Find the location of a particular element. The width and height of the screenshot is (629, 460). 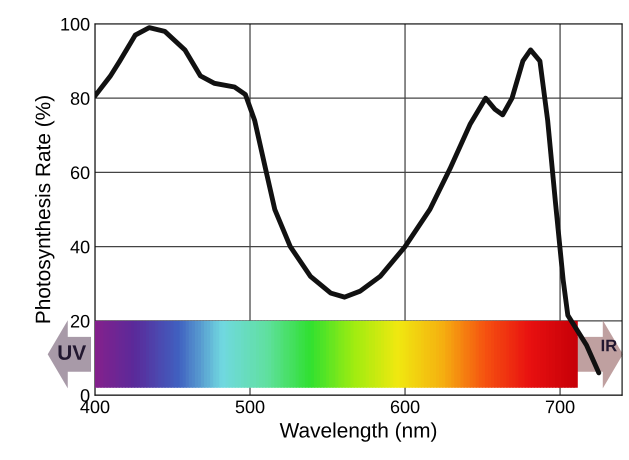

y-tick-label: 100 is located at coordinates (75, 24).